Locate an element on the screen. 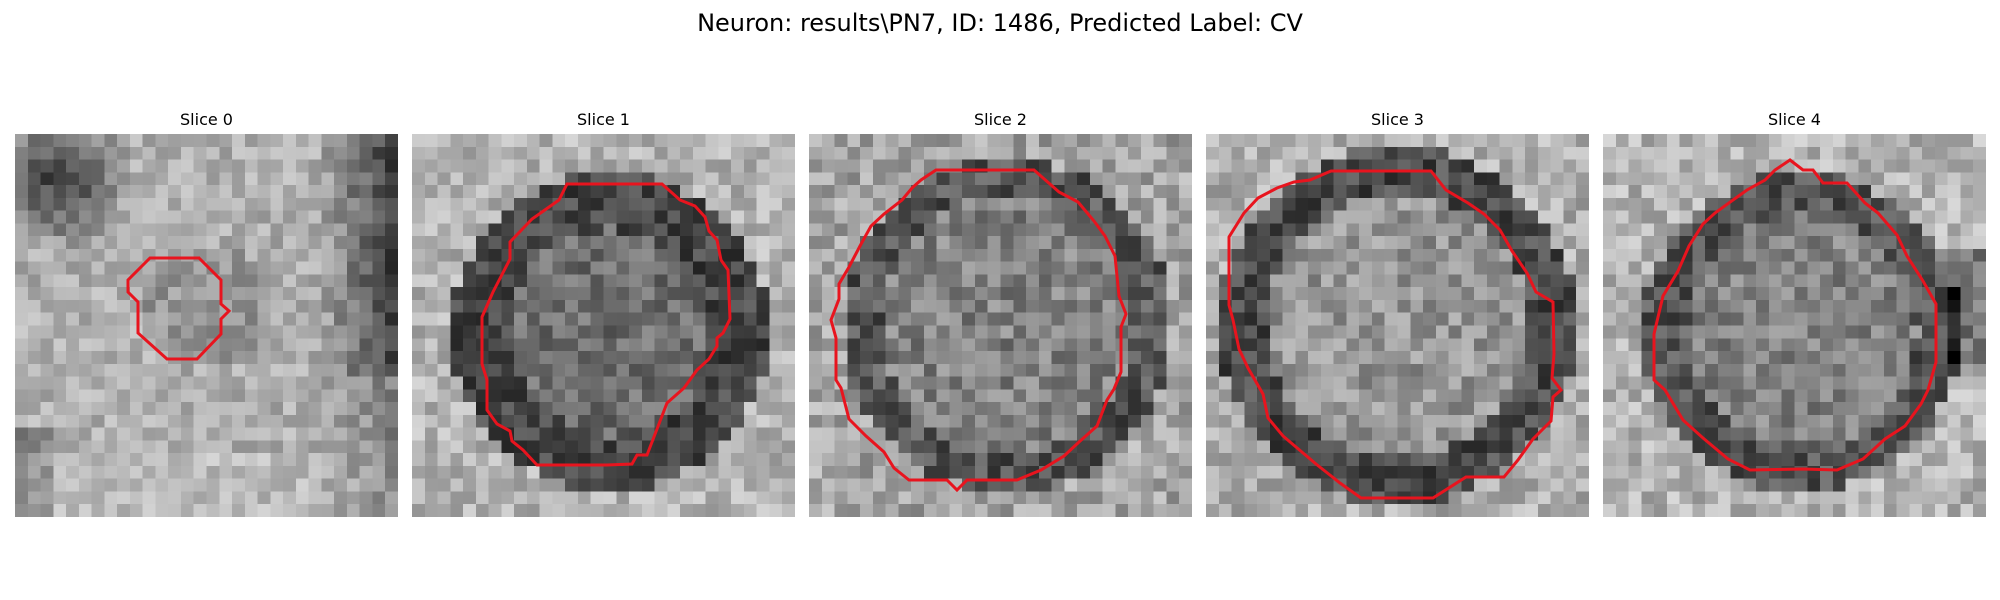 This screenshot has width=2000, height=600. slice-title-2: Slice 2 is located at coordinates (1000, 119).